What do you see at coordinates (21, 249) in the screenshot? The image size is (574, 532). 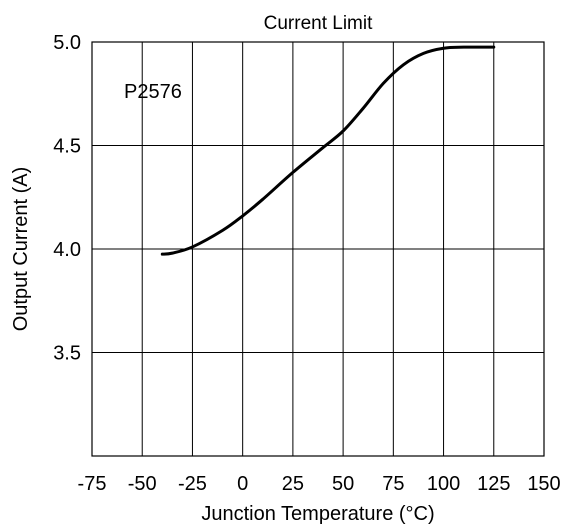 I see `y-axis-label: Output Current (A)` at bounding box center [21, 249].